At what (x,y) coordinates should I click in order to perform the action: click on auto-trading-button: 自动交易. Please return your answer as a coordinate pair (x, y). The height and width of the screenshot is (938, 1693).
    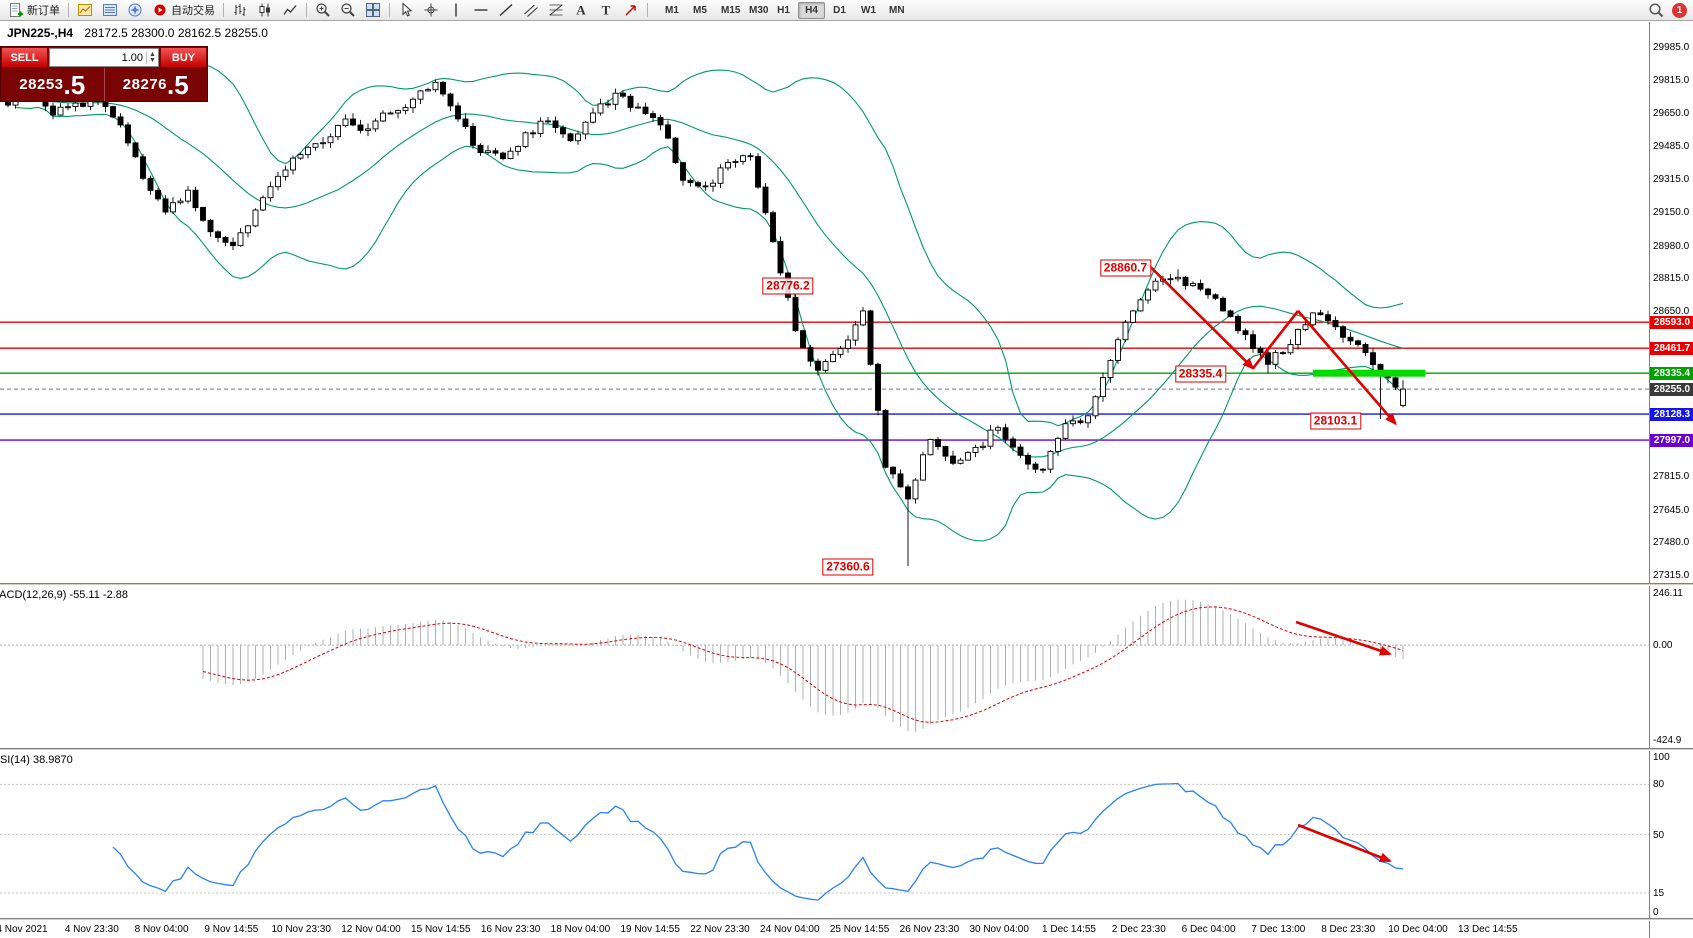
    Looking at the image, I should click on (183, 10).